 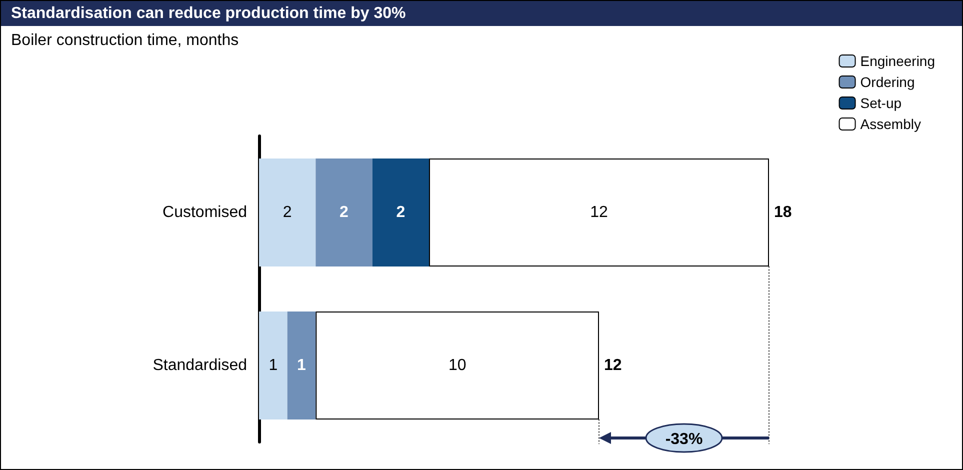 What do you see at coordinates (890, 124) in the screenshot?
I see `legend-label: Assembly` at bounding box center [890, 124].